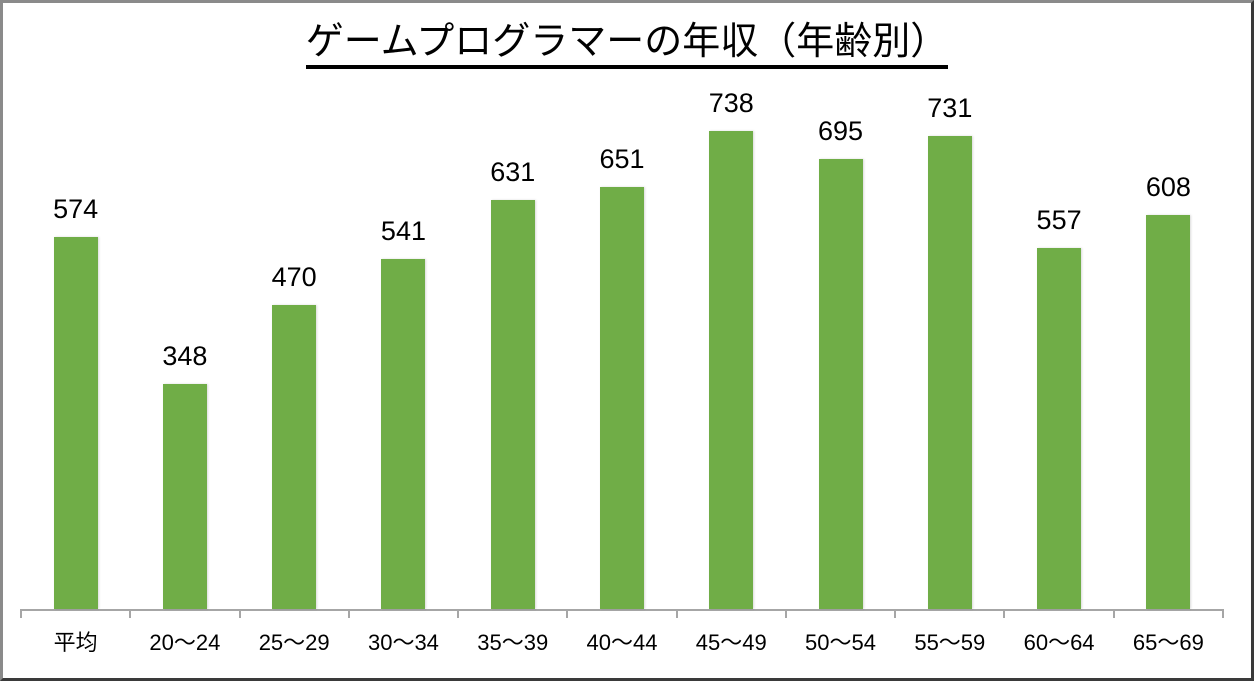 Image resolution: width=1254 pixels, height=681 pixels. I want to click on x-axis-category-label: 30〜34, so click(403, 642).